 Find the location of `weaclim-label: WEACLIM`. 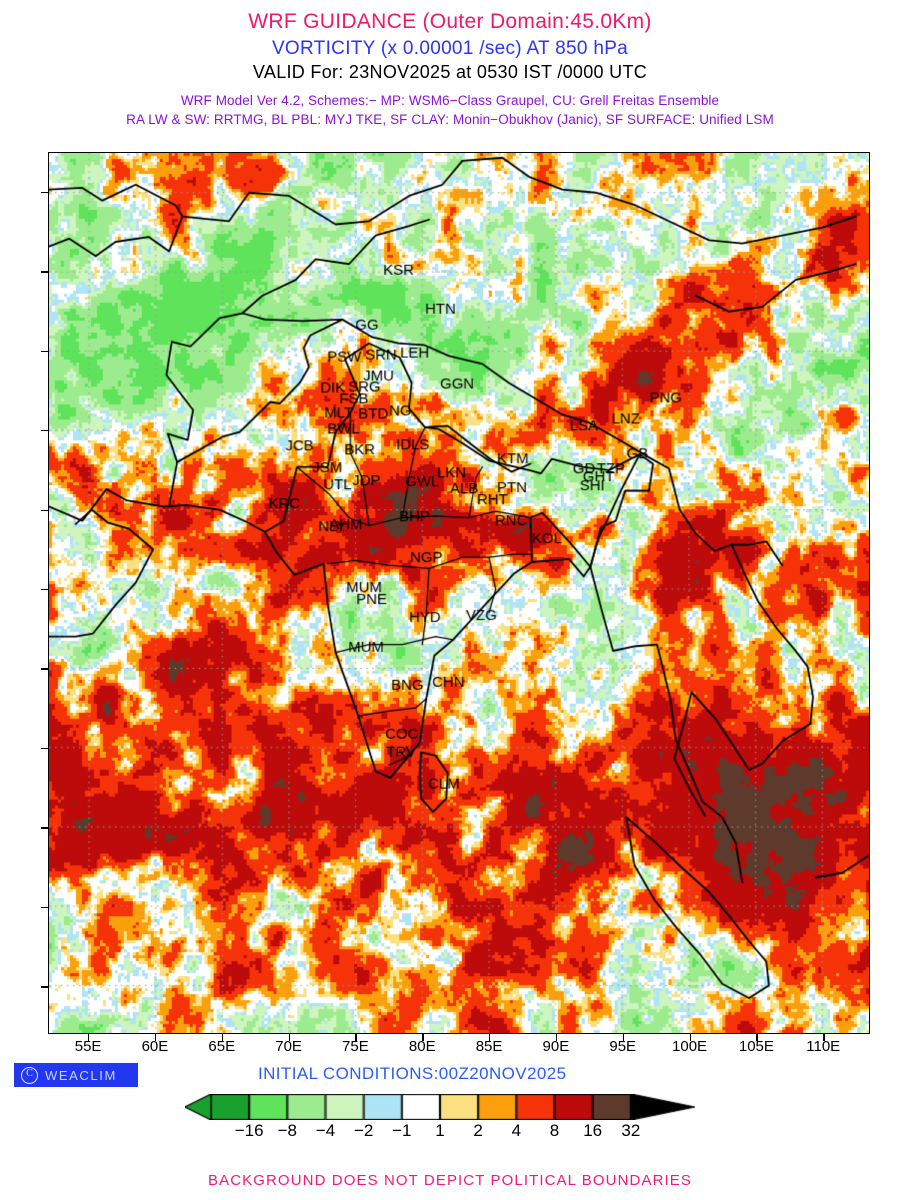

weaclim-label: WEACLIM is located at coordinates (81, 1075).